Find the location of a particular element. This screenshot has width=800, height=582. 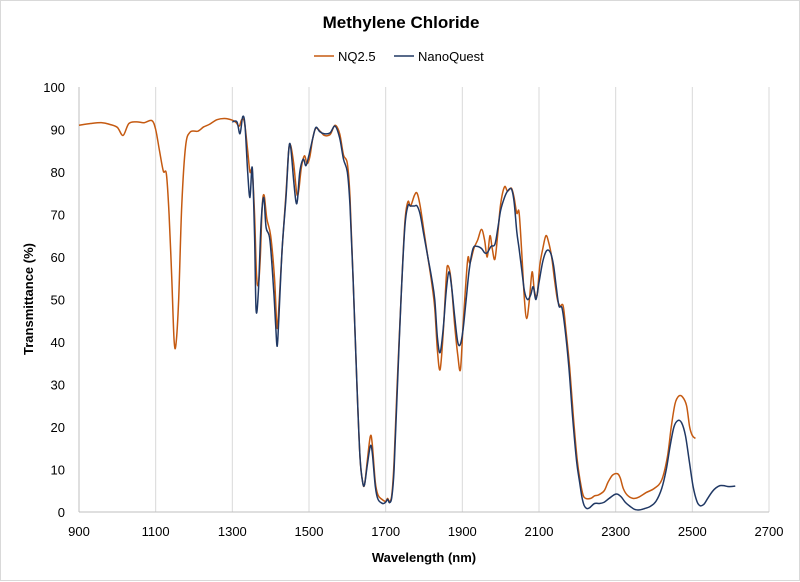

y-tick-label: 20 is located at coordinates (58, 427).